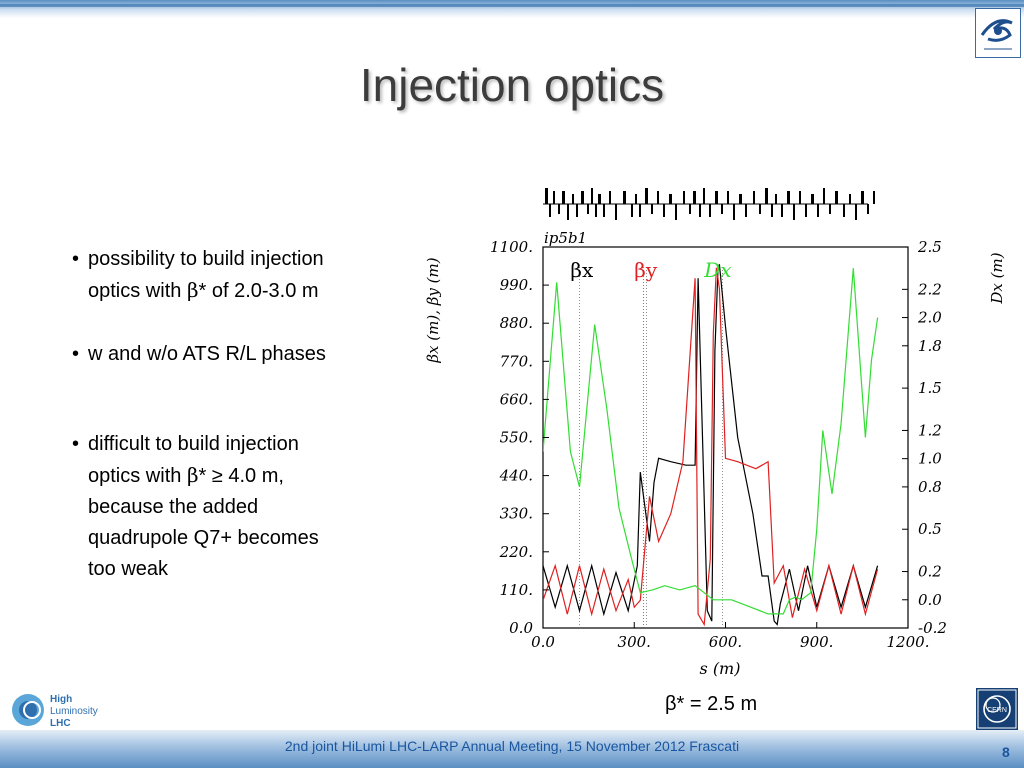 The height and width of the screenshot is (768, 1024). Describe the element at coordinates (998, 33) in the screenshot. I see `ligne-icon` at that location.